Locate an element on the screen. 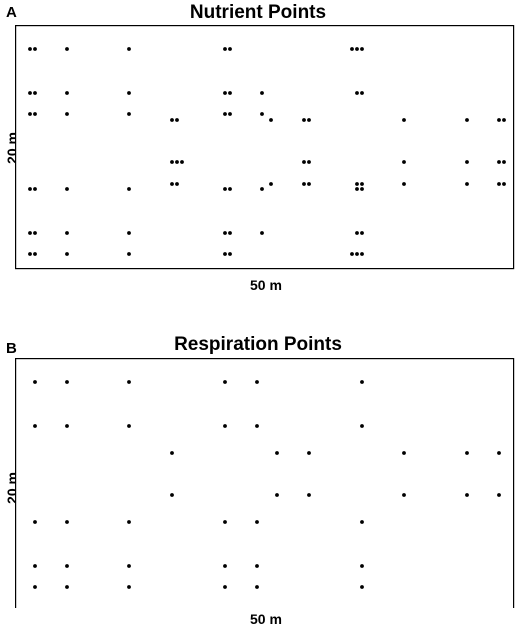 The width and height of the screenshot is (517, 629). panel-a-letter: A is located at coordinates (11, 12).